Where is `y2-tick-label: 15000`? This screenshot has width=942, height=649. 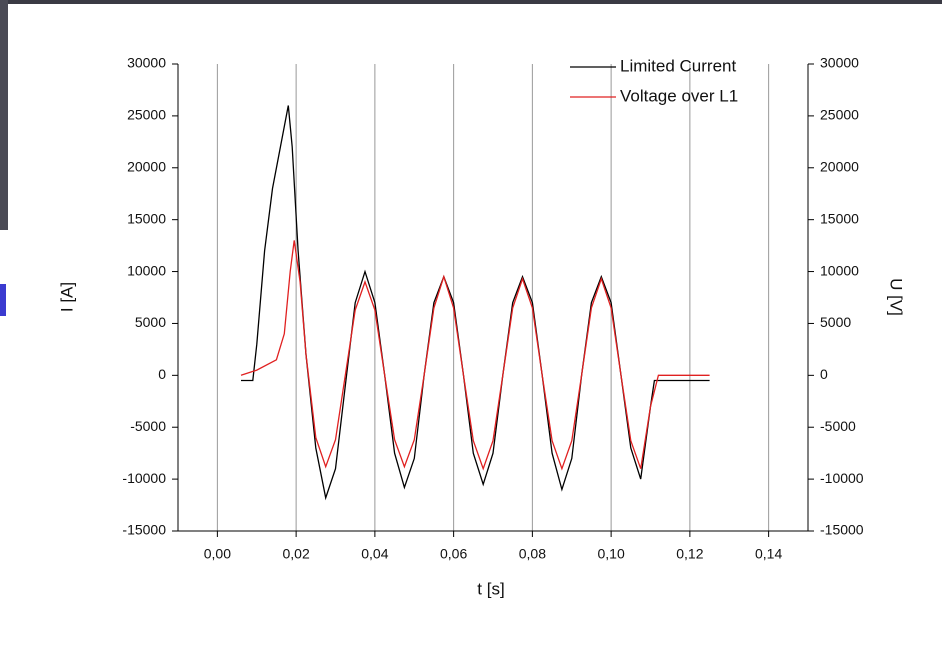
y2-tick-label: 15000 is located at coordinates (839, 218).